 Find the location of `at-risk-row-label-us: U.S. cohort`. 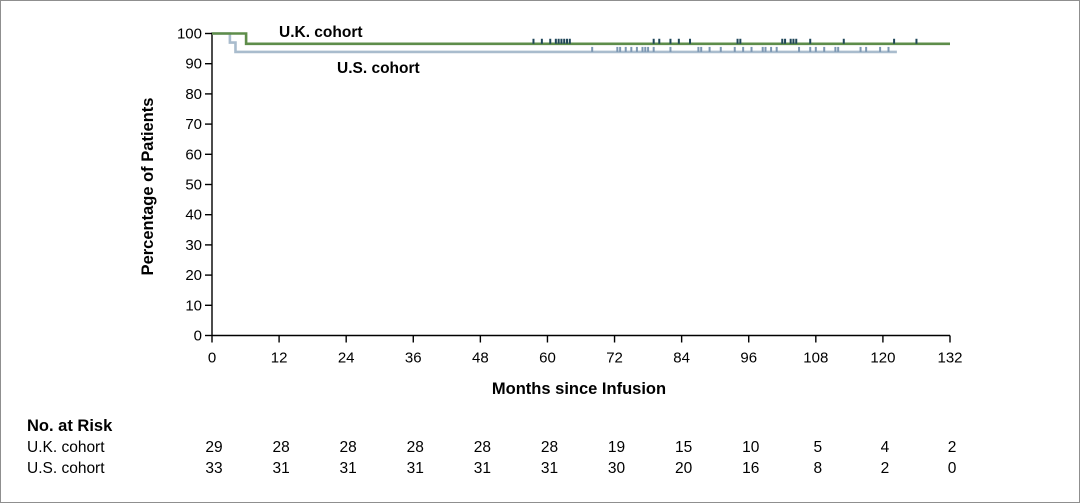

at-risk-row-label-us: U.S. cohort is located at coordinates (66, 468).